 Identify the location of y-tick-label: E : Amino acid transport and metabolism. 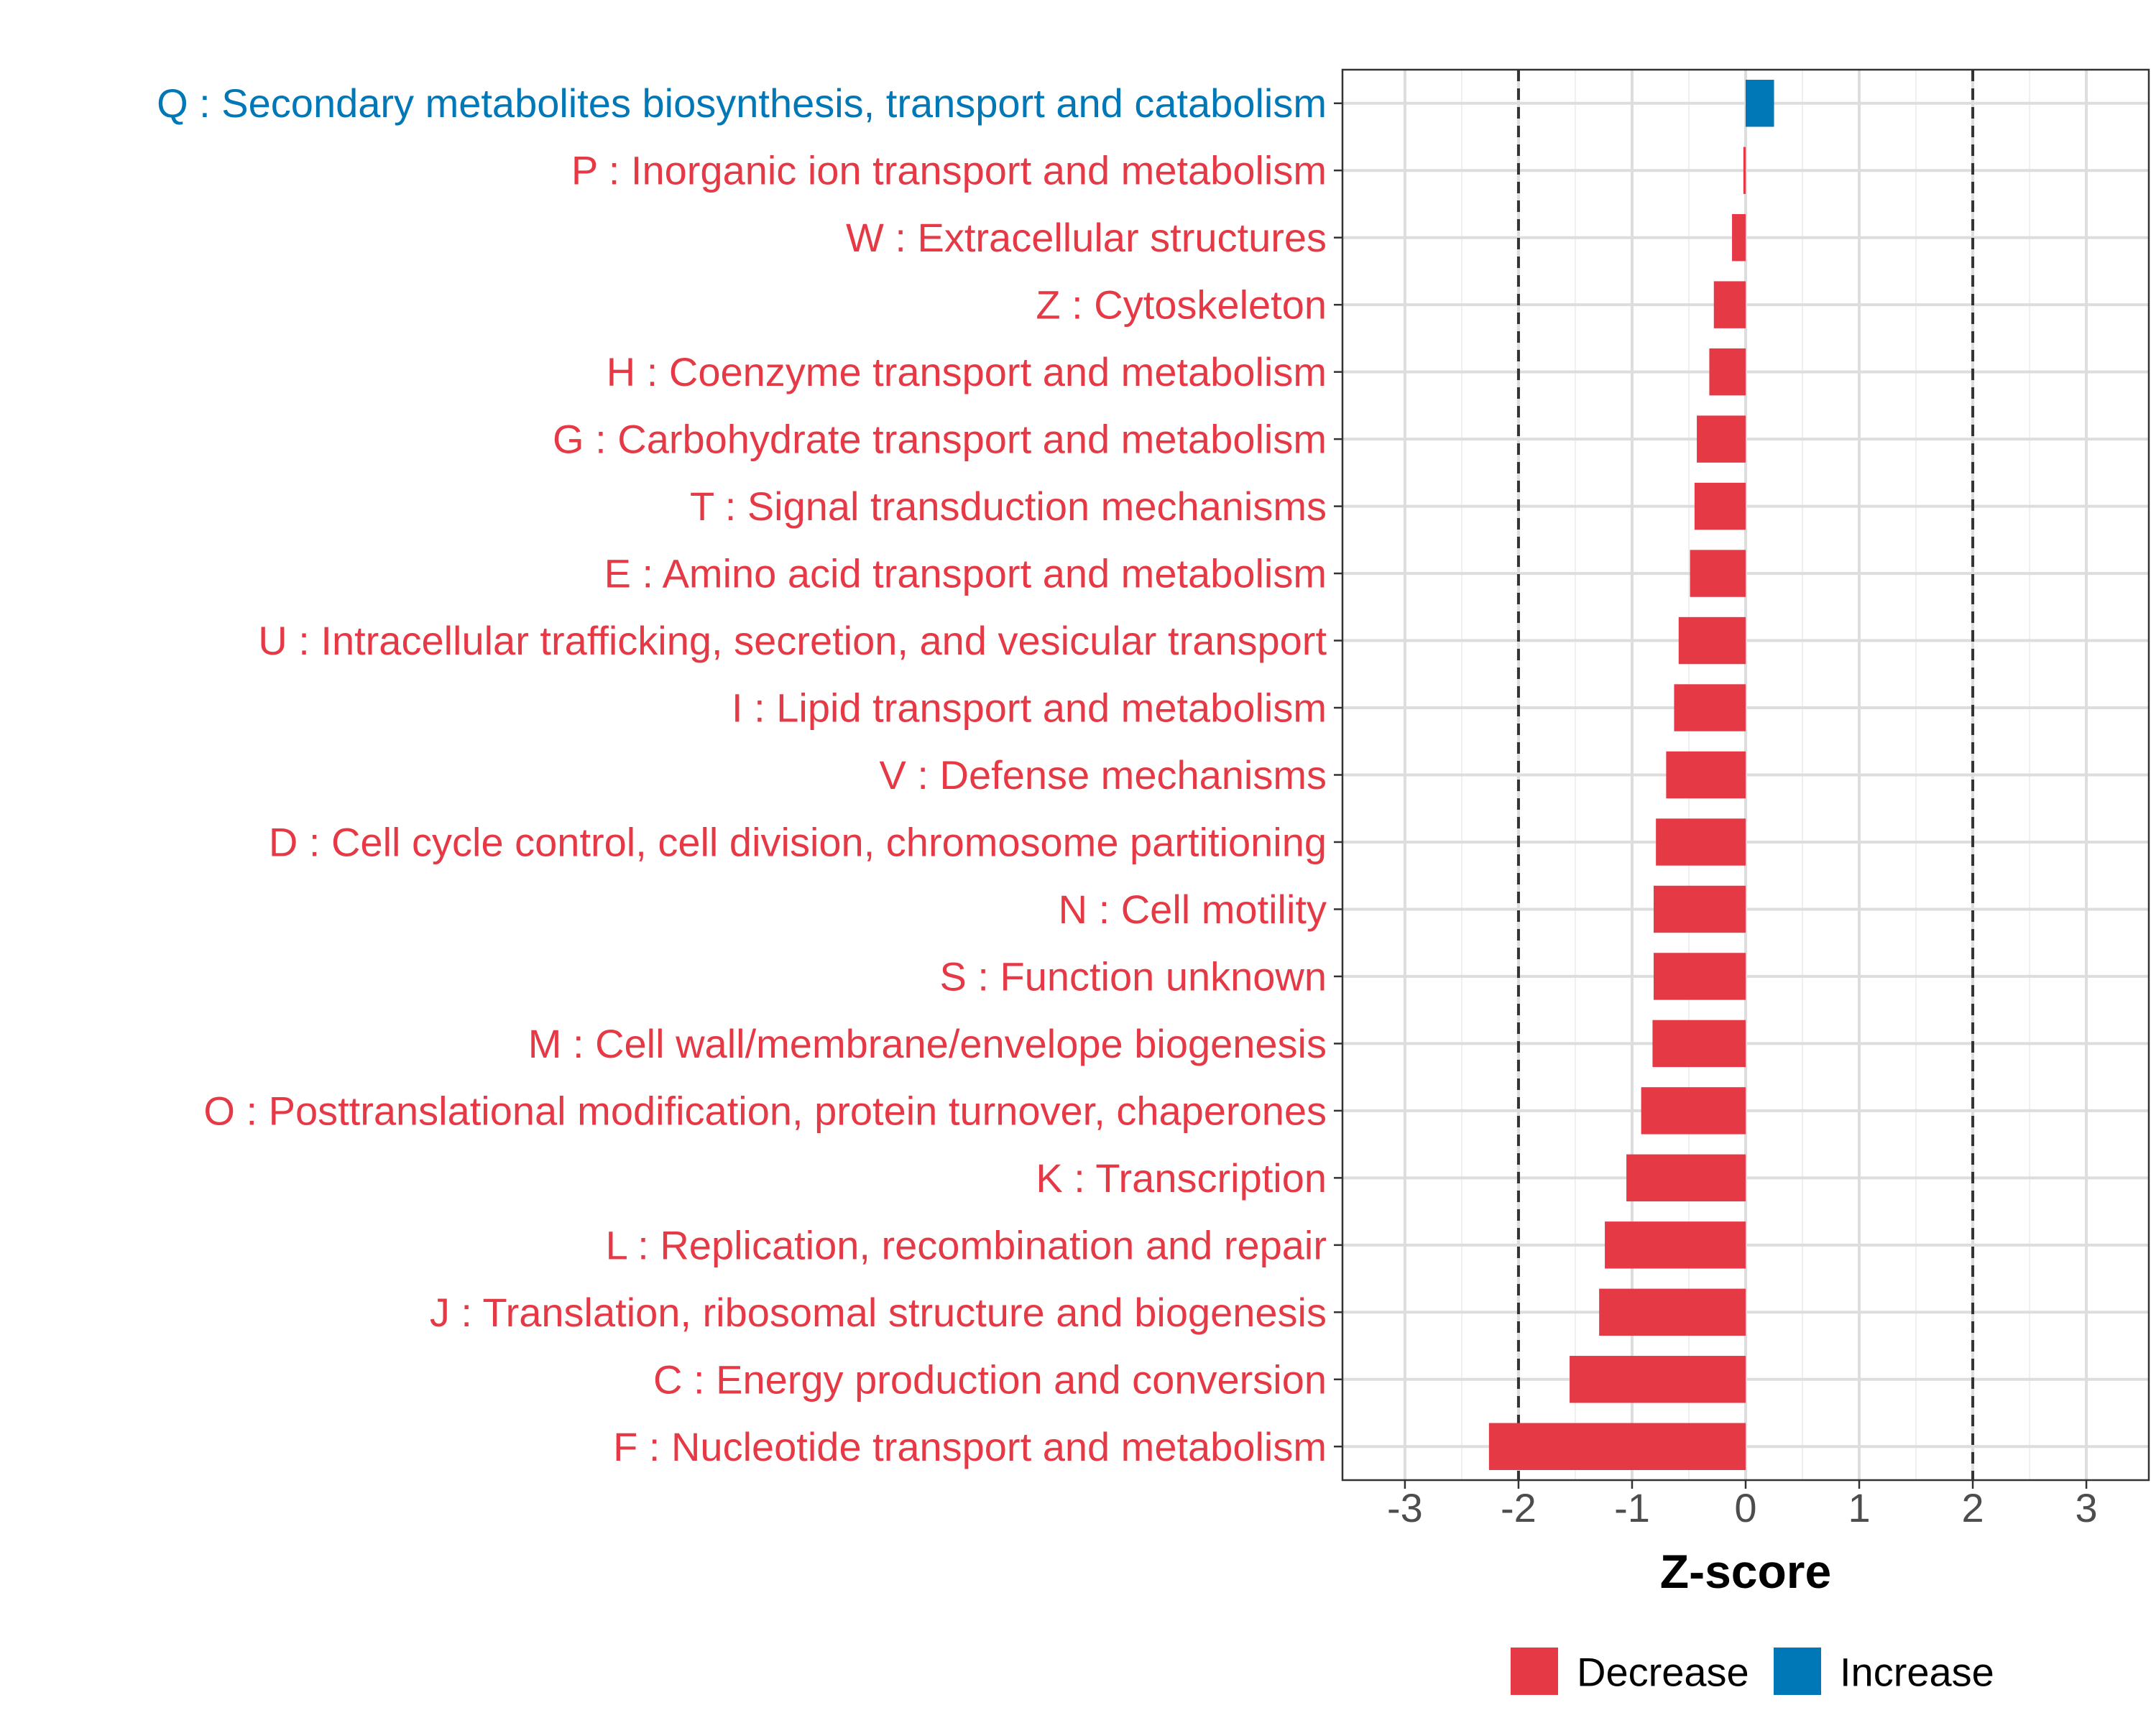
(965, 573).